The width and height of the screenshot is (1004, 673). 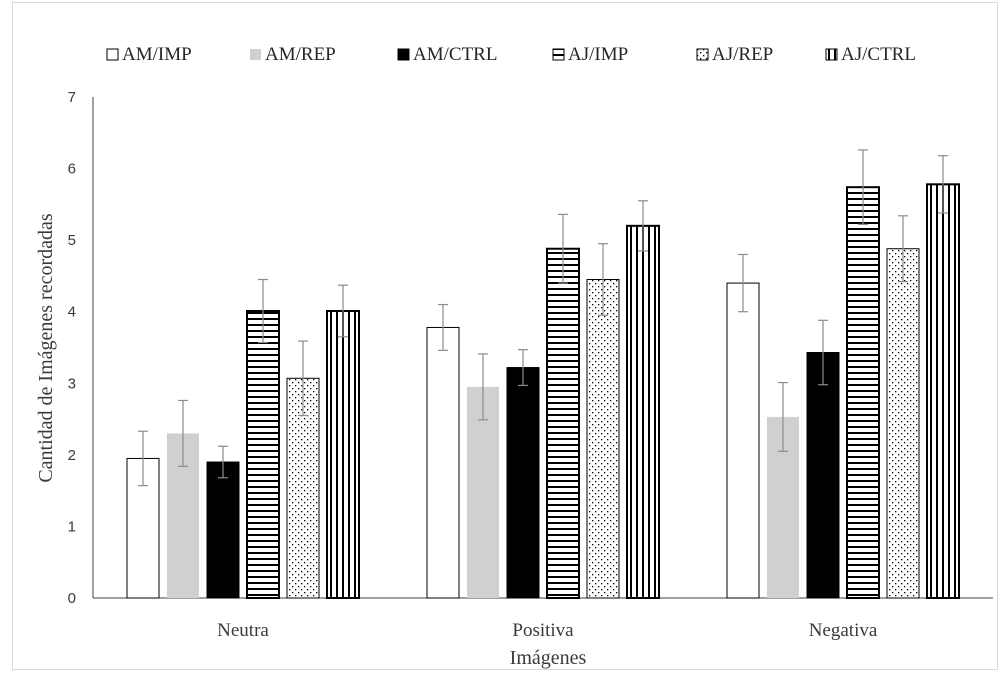 What do you see at coordinates (343, 454) in the screenshot?
I see `bar-aj-ctrl-neutra` at bounding box center [343, 454].